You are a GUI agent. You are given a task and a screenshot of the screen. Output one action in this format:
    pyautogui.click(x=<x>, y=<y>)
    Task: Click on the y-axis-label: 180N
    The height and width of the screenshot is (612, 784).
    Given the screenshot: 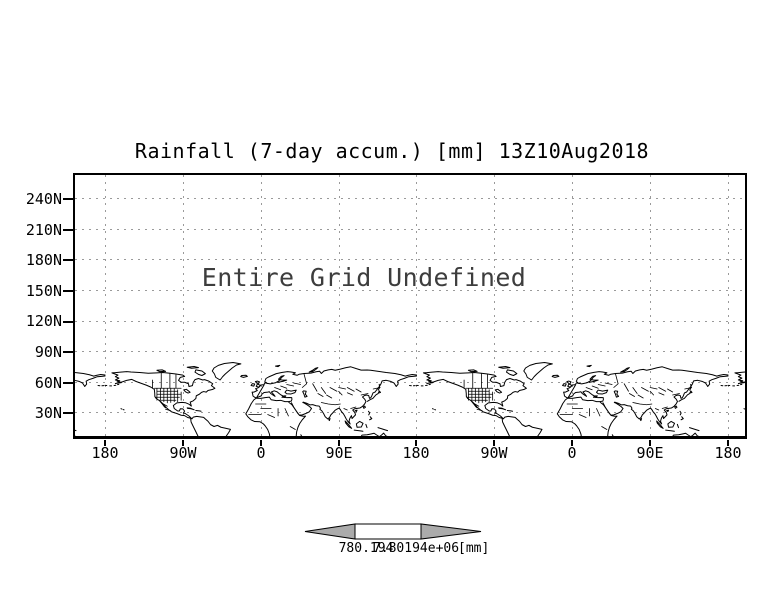 What is the action you would take?
    pyautogui.click(x=43, y=260)
    